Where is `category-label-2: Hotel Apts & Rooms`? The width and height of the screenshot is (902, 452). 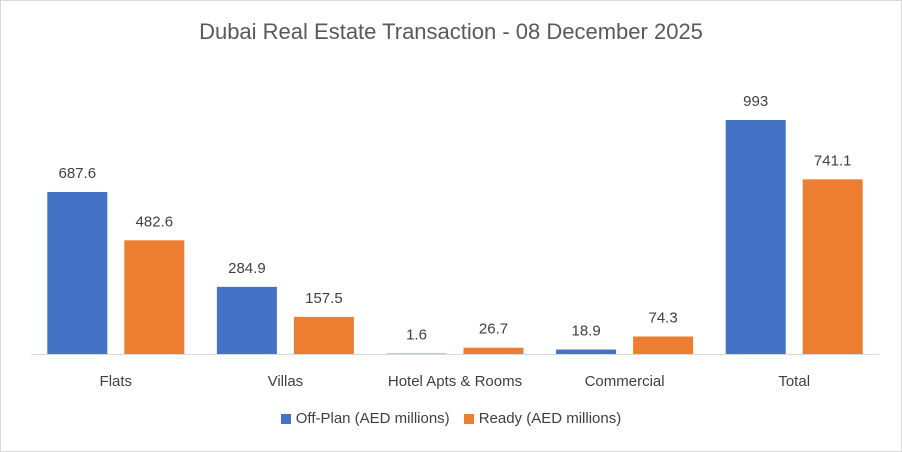 category-label-2: Hotel Apts & Rooms is located at coordinates (455, 381).